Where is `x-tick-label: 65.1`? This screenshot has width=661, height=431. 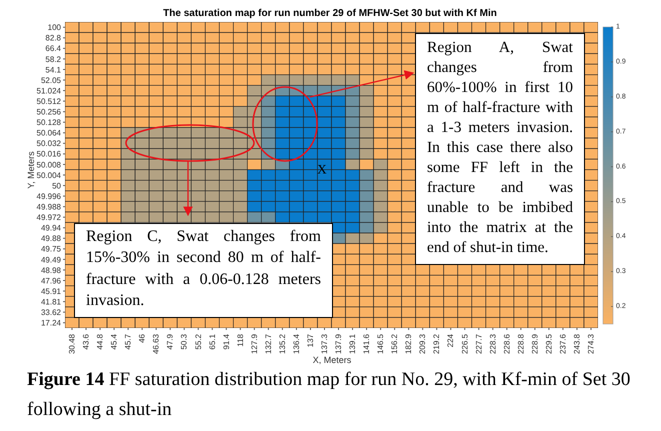 x-tick-label: 65.1 is located at coordinates (212, 341).